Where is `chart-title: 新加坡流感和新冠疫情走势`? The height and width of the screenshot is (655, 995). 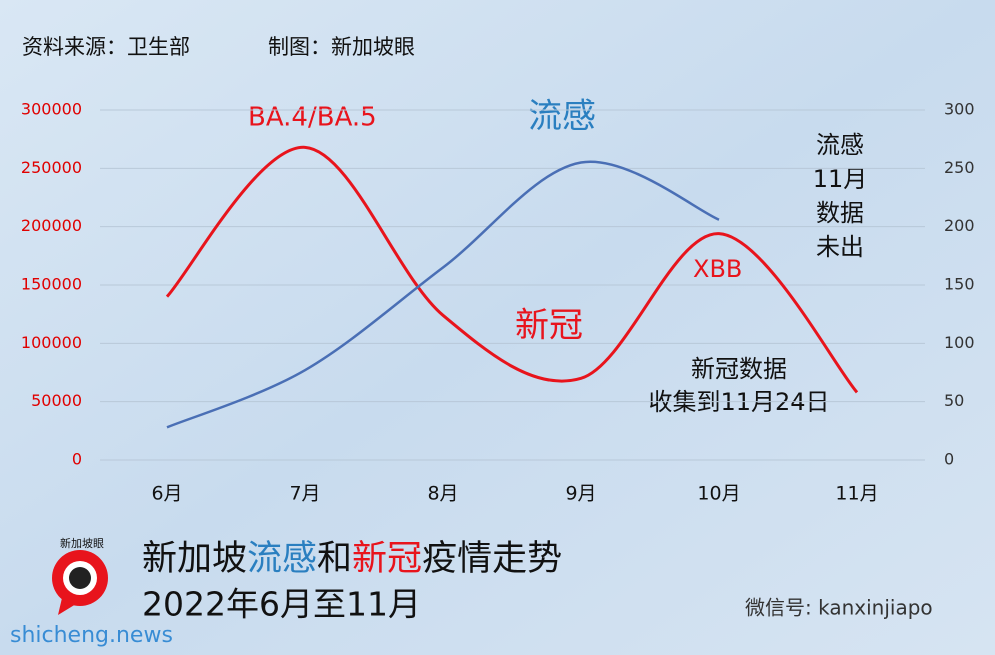
chart-title: 新加坡流感和新冠疫情走势 is located at coordinates (352, 559).